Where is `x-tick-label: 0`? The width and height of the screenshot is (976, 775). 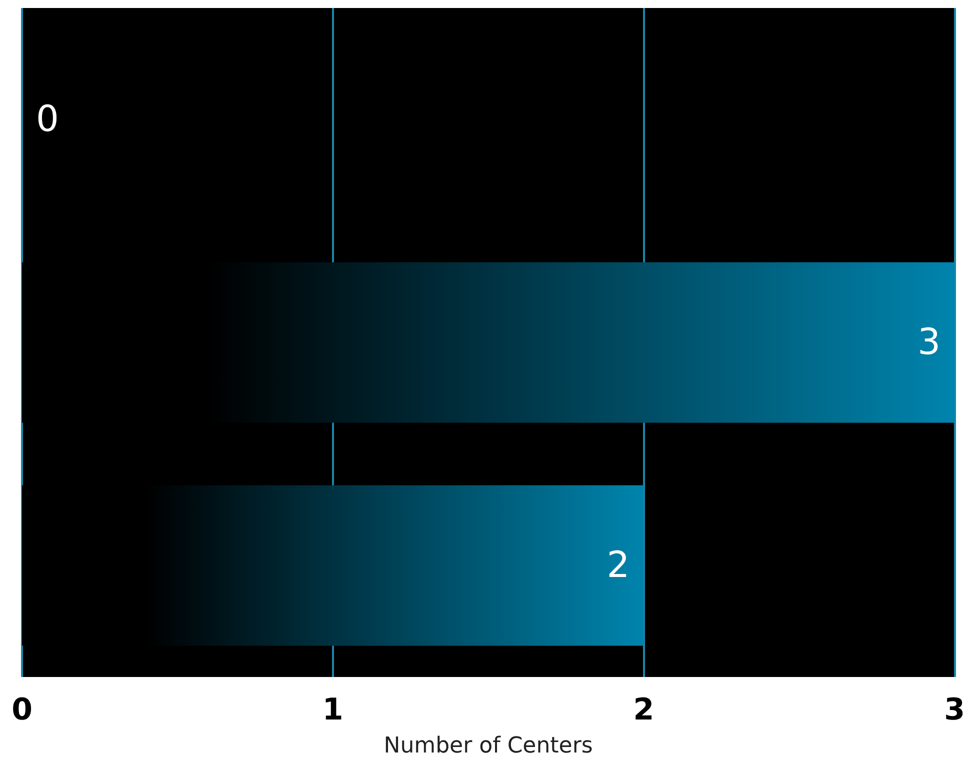
x-tick-label: 0 is located at coordinates (22, 710).